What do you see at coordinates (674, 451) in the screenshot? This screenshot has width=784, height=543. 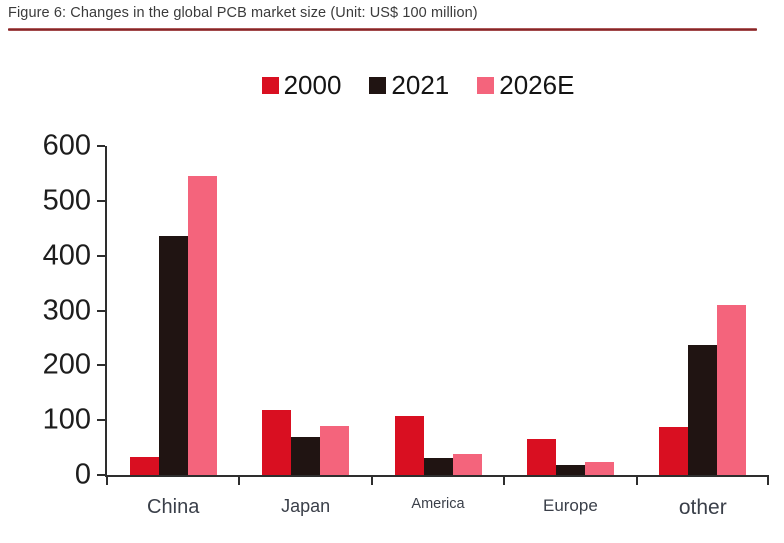 I see `bar-other-2000` at bounding box center [674, 451].